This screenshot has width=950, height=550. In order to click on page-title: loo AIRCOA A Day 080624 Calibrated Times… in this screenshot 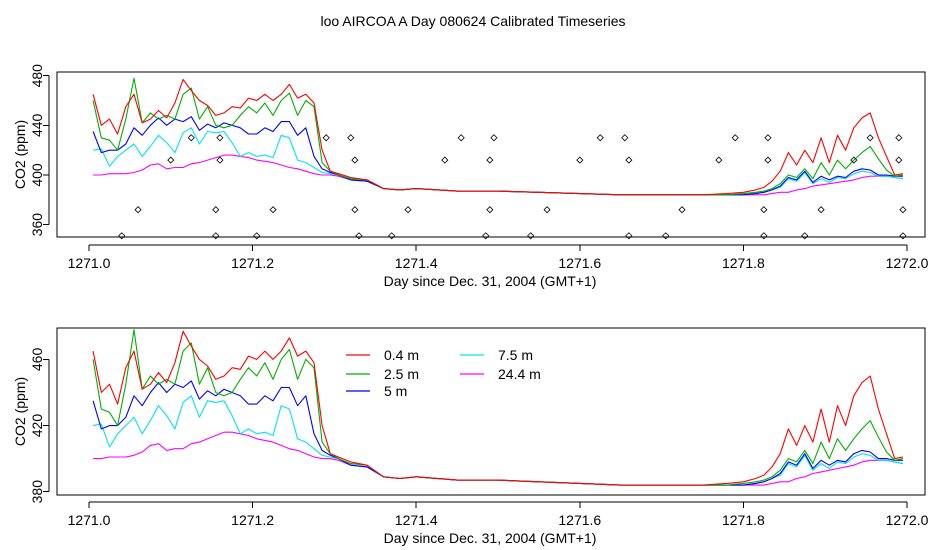, I will do `click(472, 21)`.